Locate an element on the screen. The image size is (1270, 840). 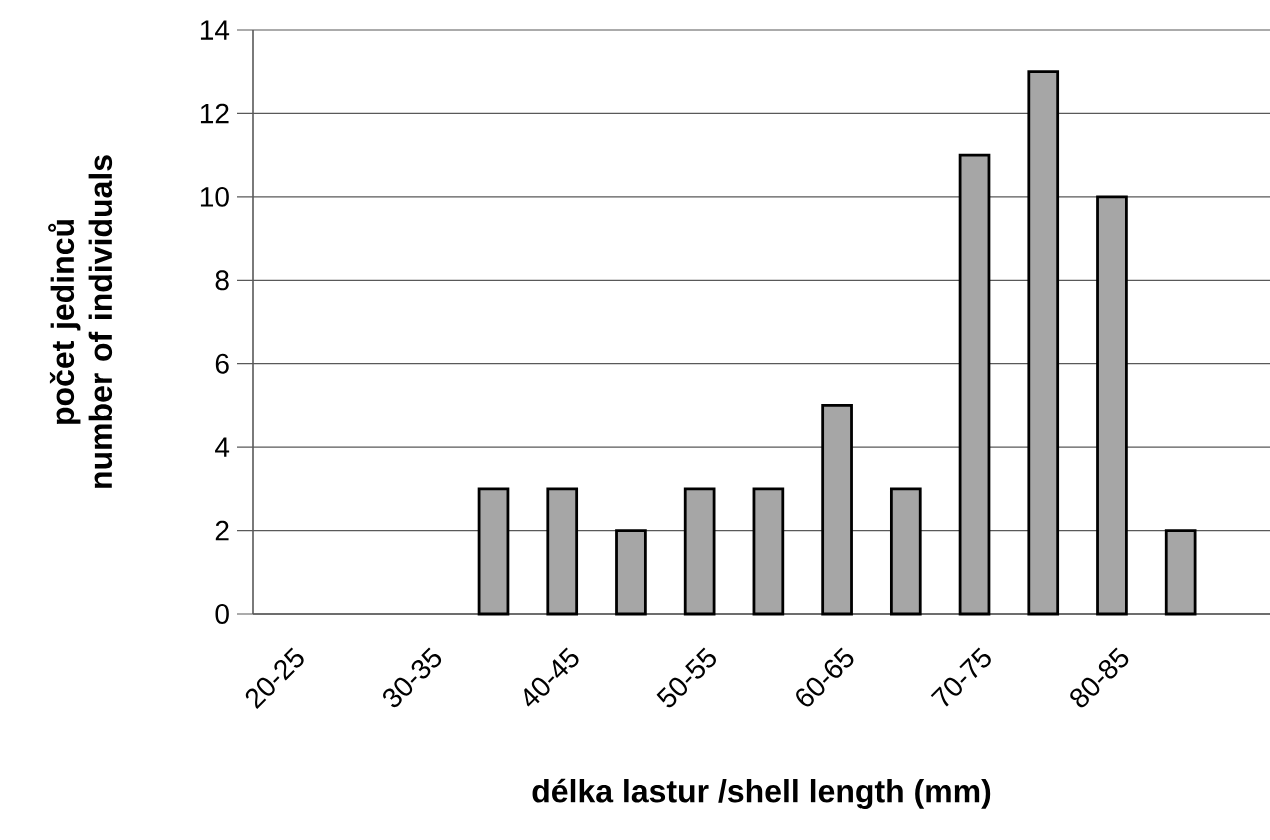
x-axis-title: délka lastur /shell length (mm) is located at coordinates (761, 793).